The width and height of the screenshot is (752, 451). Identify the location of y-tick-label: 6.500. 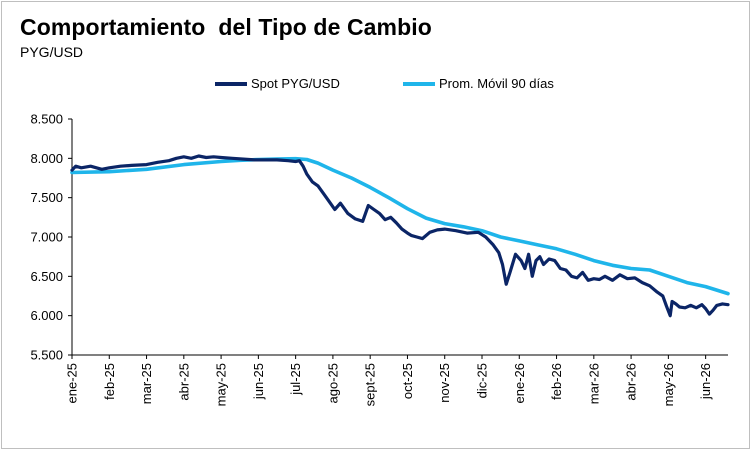
(46, 276).